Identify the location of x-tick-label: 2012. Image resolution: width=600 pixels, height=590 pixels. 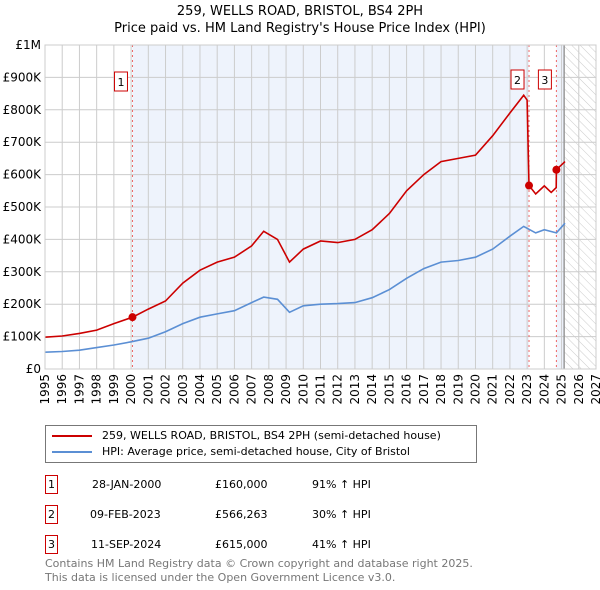
(338, 389).